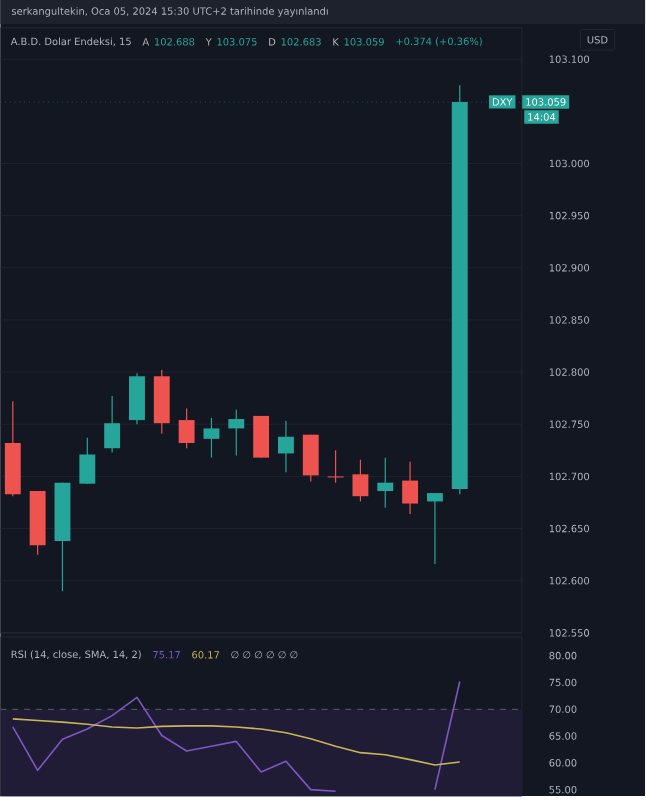  I want to click on line-series, so click(236, 742).